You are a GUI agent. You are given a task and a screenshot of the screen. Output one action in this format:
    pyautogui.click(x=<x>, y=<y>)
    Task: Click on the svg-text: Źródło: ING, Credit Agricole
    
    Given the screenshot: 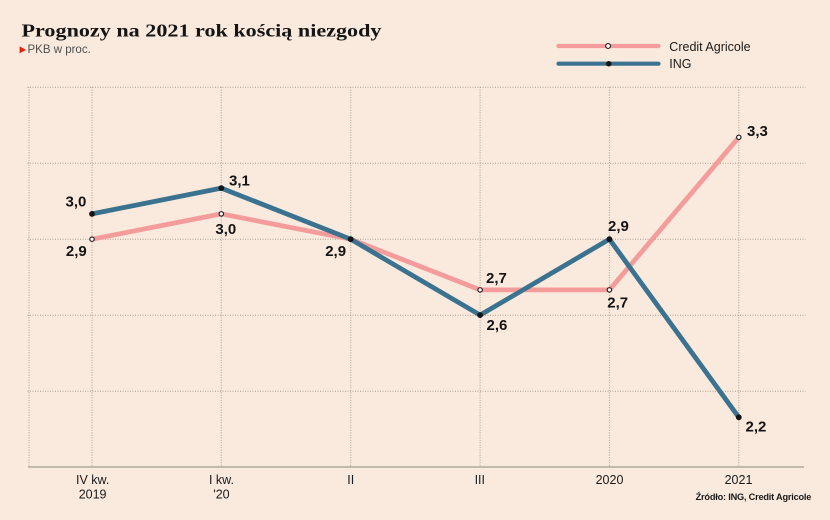 What is the action you would take?
    pyautogui.click(x=754, y=496)
    